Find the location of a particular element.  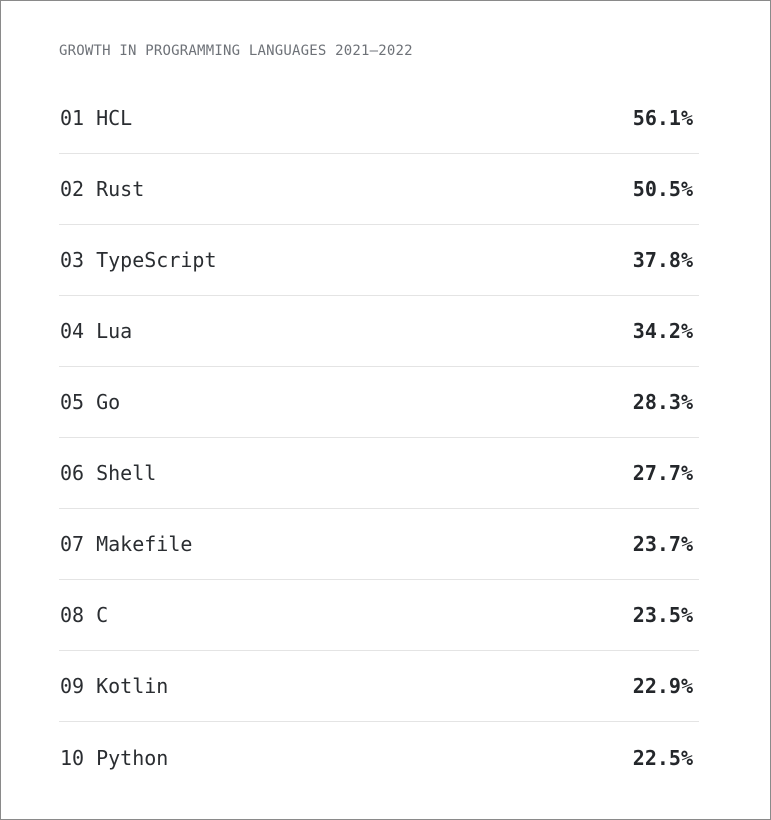

growth-value: 22.9% is located at coordinates (662, 686).